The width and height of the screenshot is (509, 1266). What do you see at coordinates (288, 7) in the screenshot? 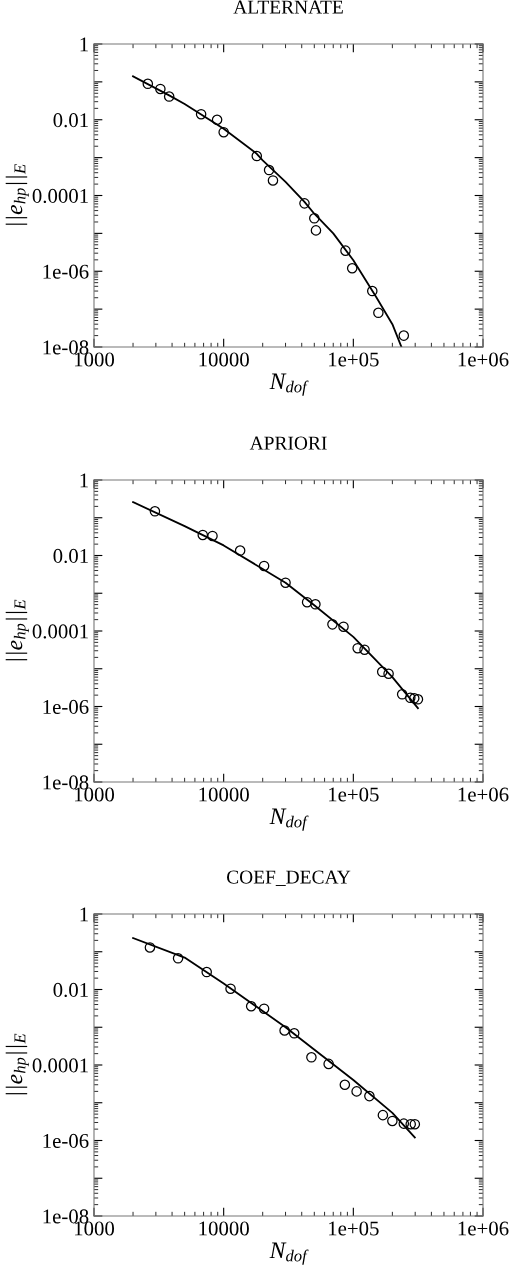
I see `chart-title: ALTERNATE` at bounding box center [288, 7].